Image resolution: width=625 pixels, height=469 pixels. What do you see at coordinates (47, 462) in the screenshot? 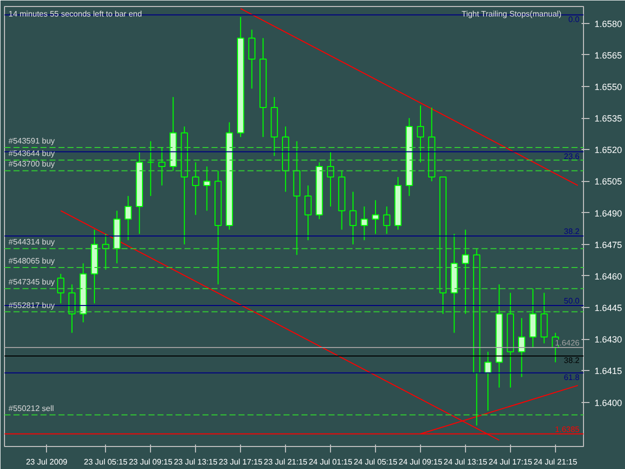
I see `x-tick-label: 23 Jul 2009` at bounding box center [47, 462].